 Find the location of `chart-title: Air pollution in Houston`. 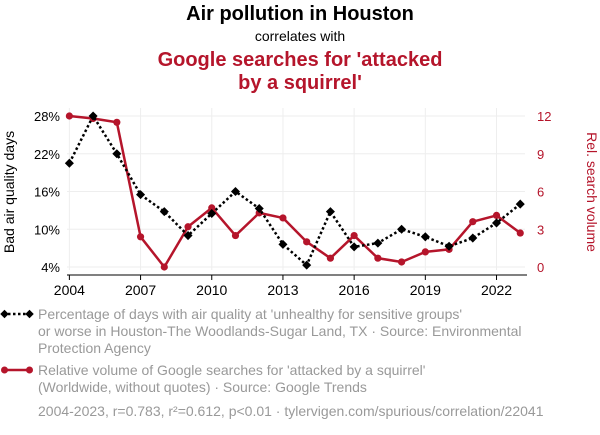

chart-title: Air pollution in Houston is located at coordinates (300, 14).